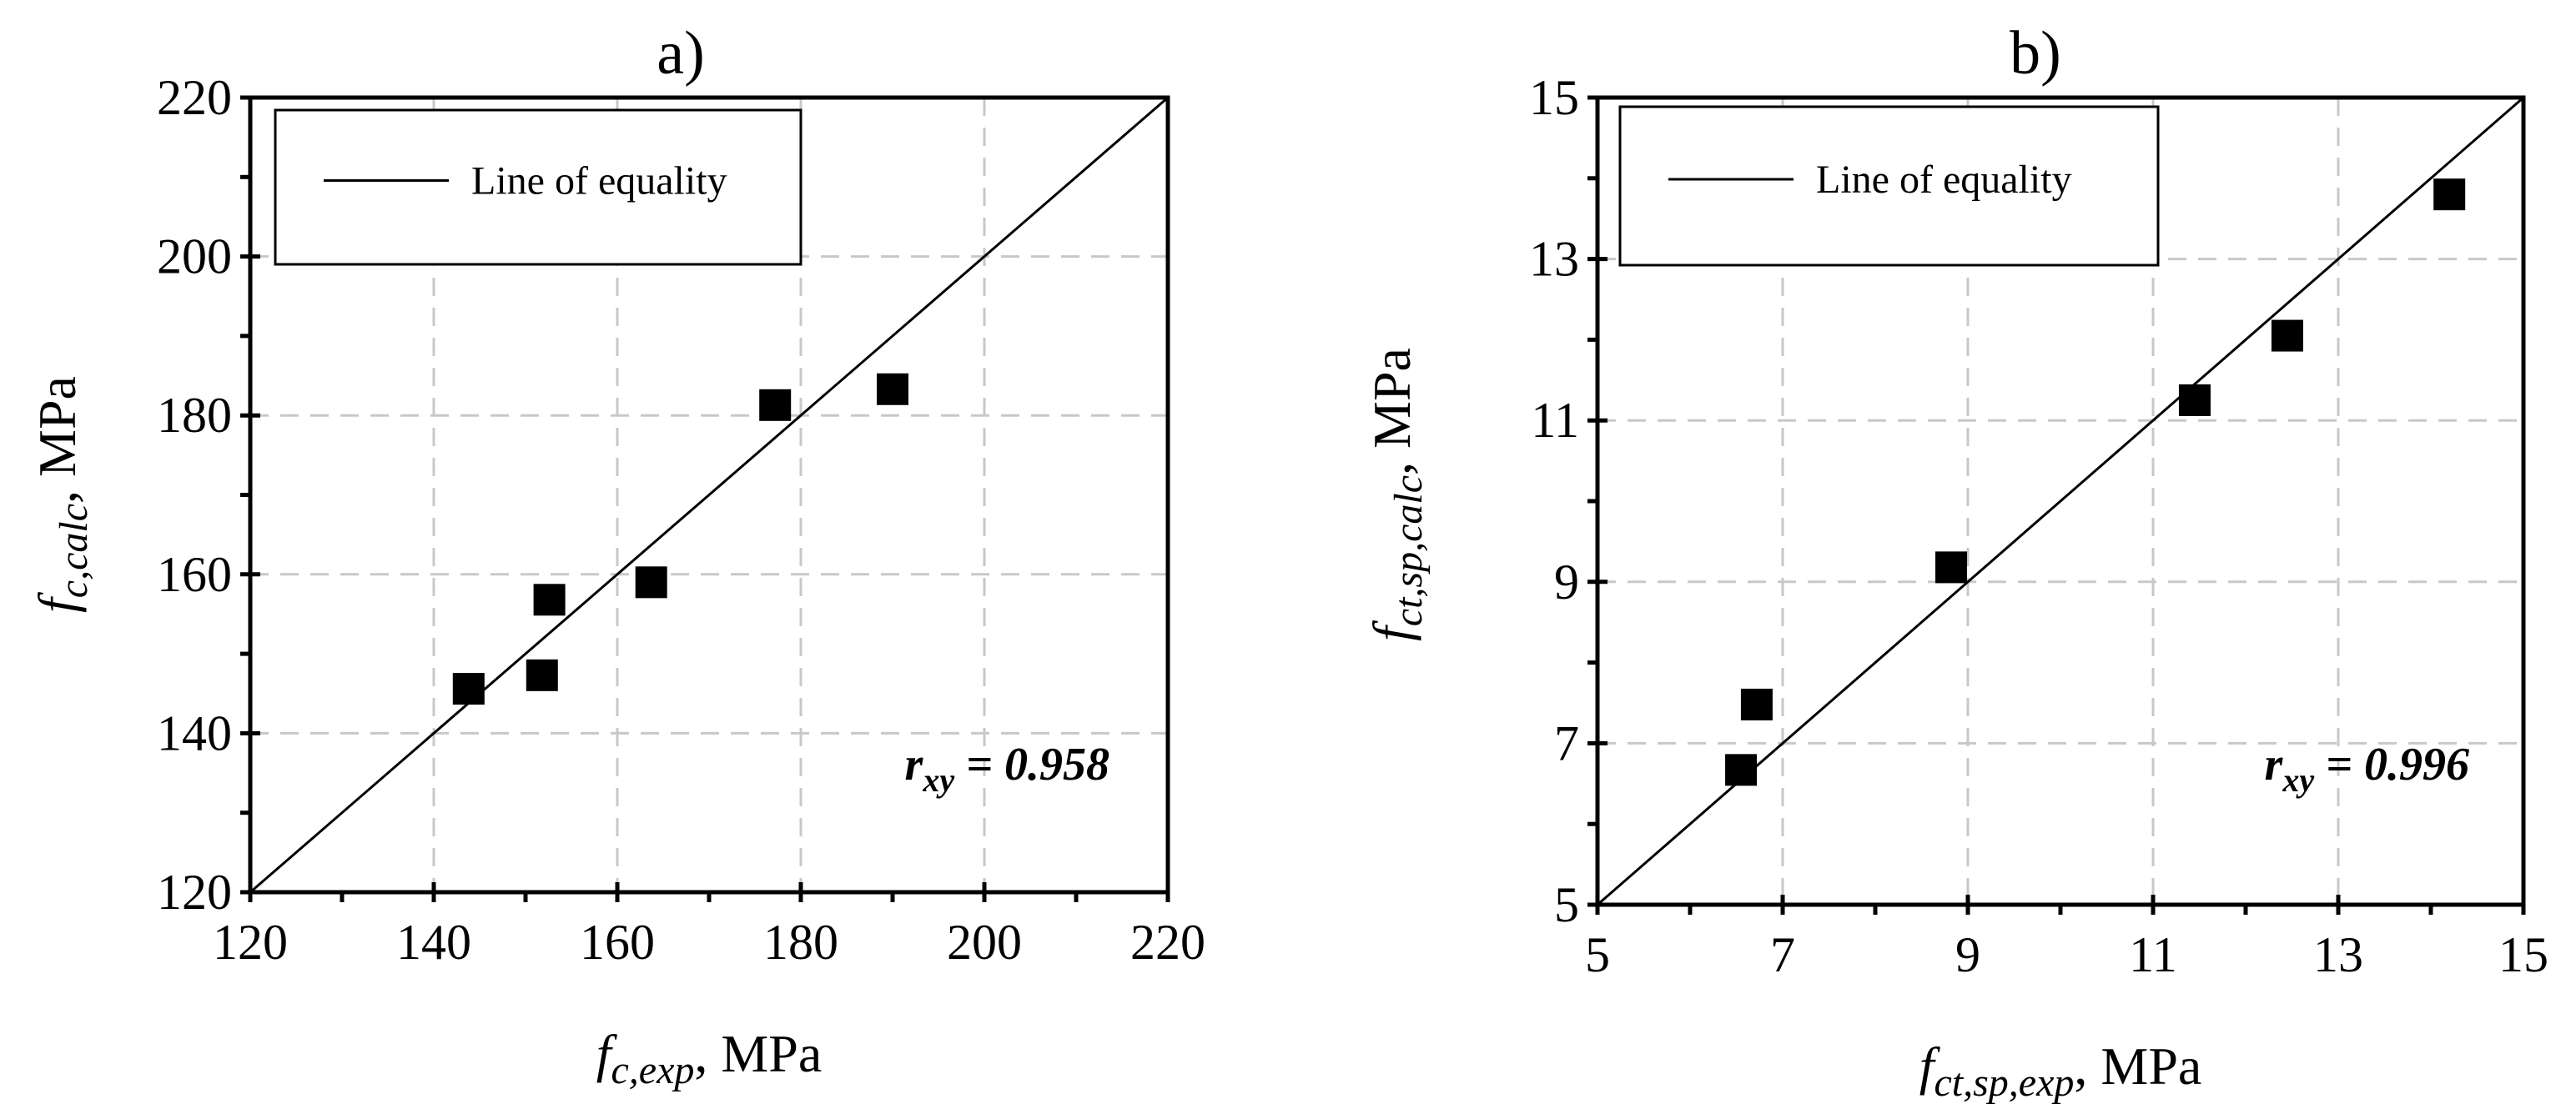  What do you see at coordinates (1782, 955) in the screenshot?
I see `x-tick-label: 7` at bounding box center [1782, 955].